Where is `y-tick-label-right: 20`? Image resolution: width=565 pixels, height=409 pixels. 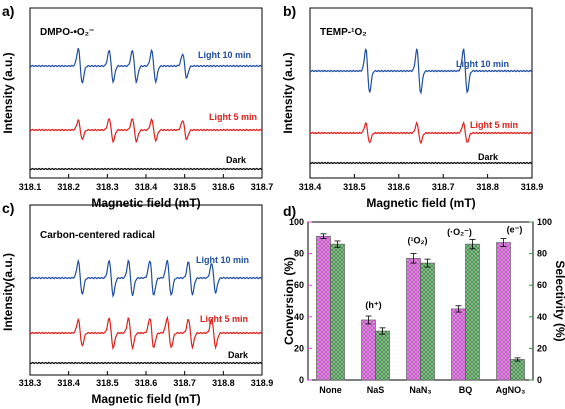
y-tick-label-right: 20 is located at coordinates (542, 348).